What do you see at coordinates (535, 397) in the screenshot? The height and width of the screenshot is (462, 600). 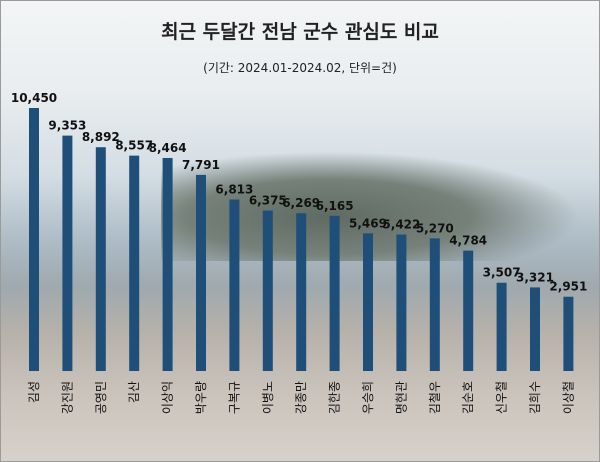 I see `x-tick-label: 김희수` at bounding box center [535, 397].